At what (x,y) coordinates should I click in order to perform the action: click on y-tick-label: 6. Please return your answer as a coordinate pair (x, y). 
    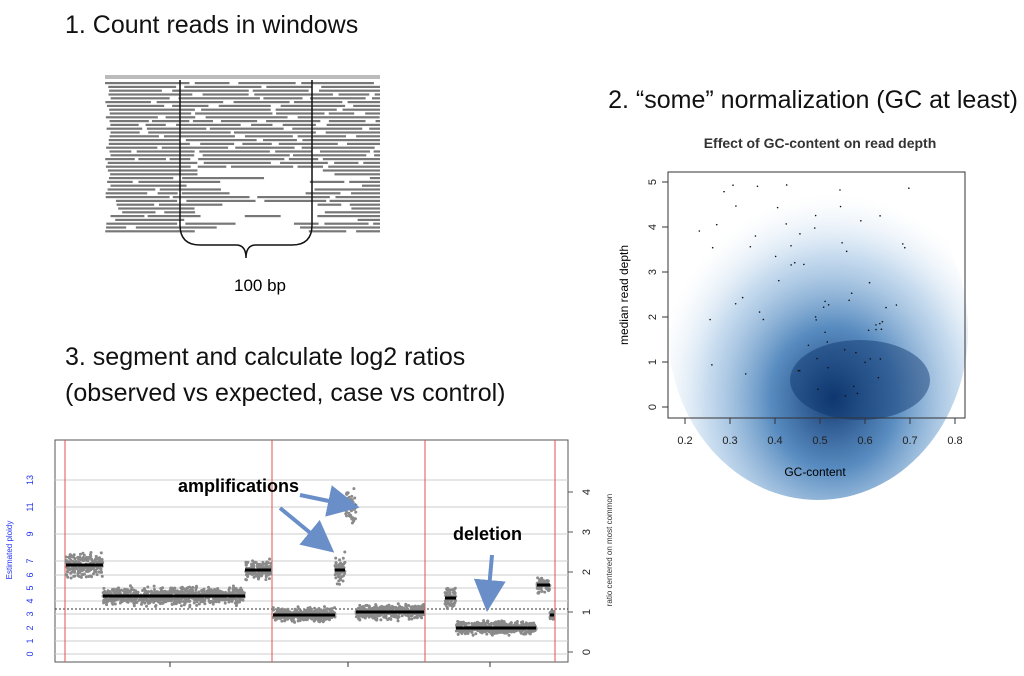
    Looking at the image, I should click on (30, 574).